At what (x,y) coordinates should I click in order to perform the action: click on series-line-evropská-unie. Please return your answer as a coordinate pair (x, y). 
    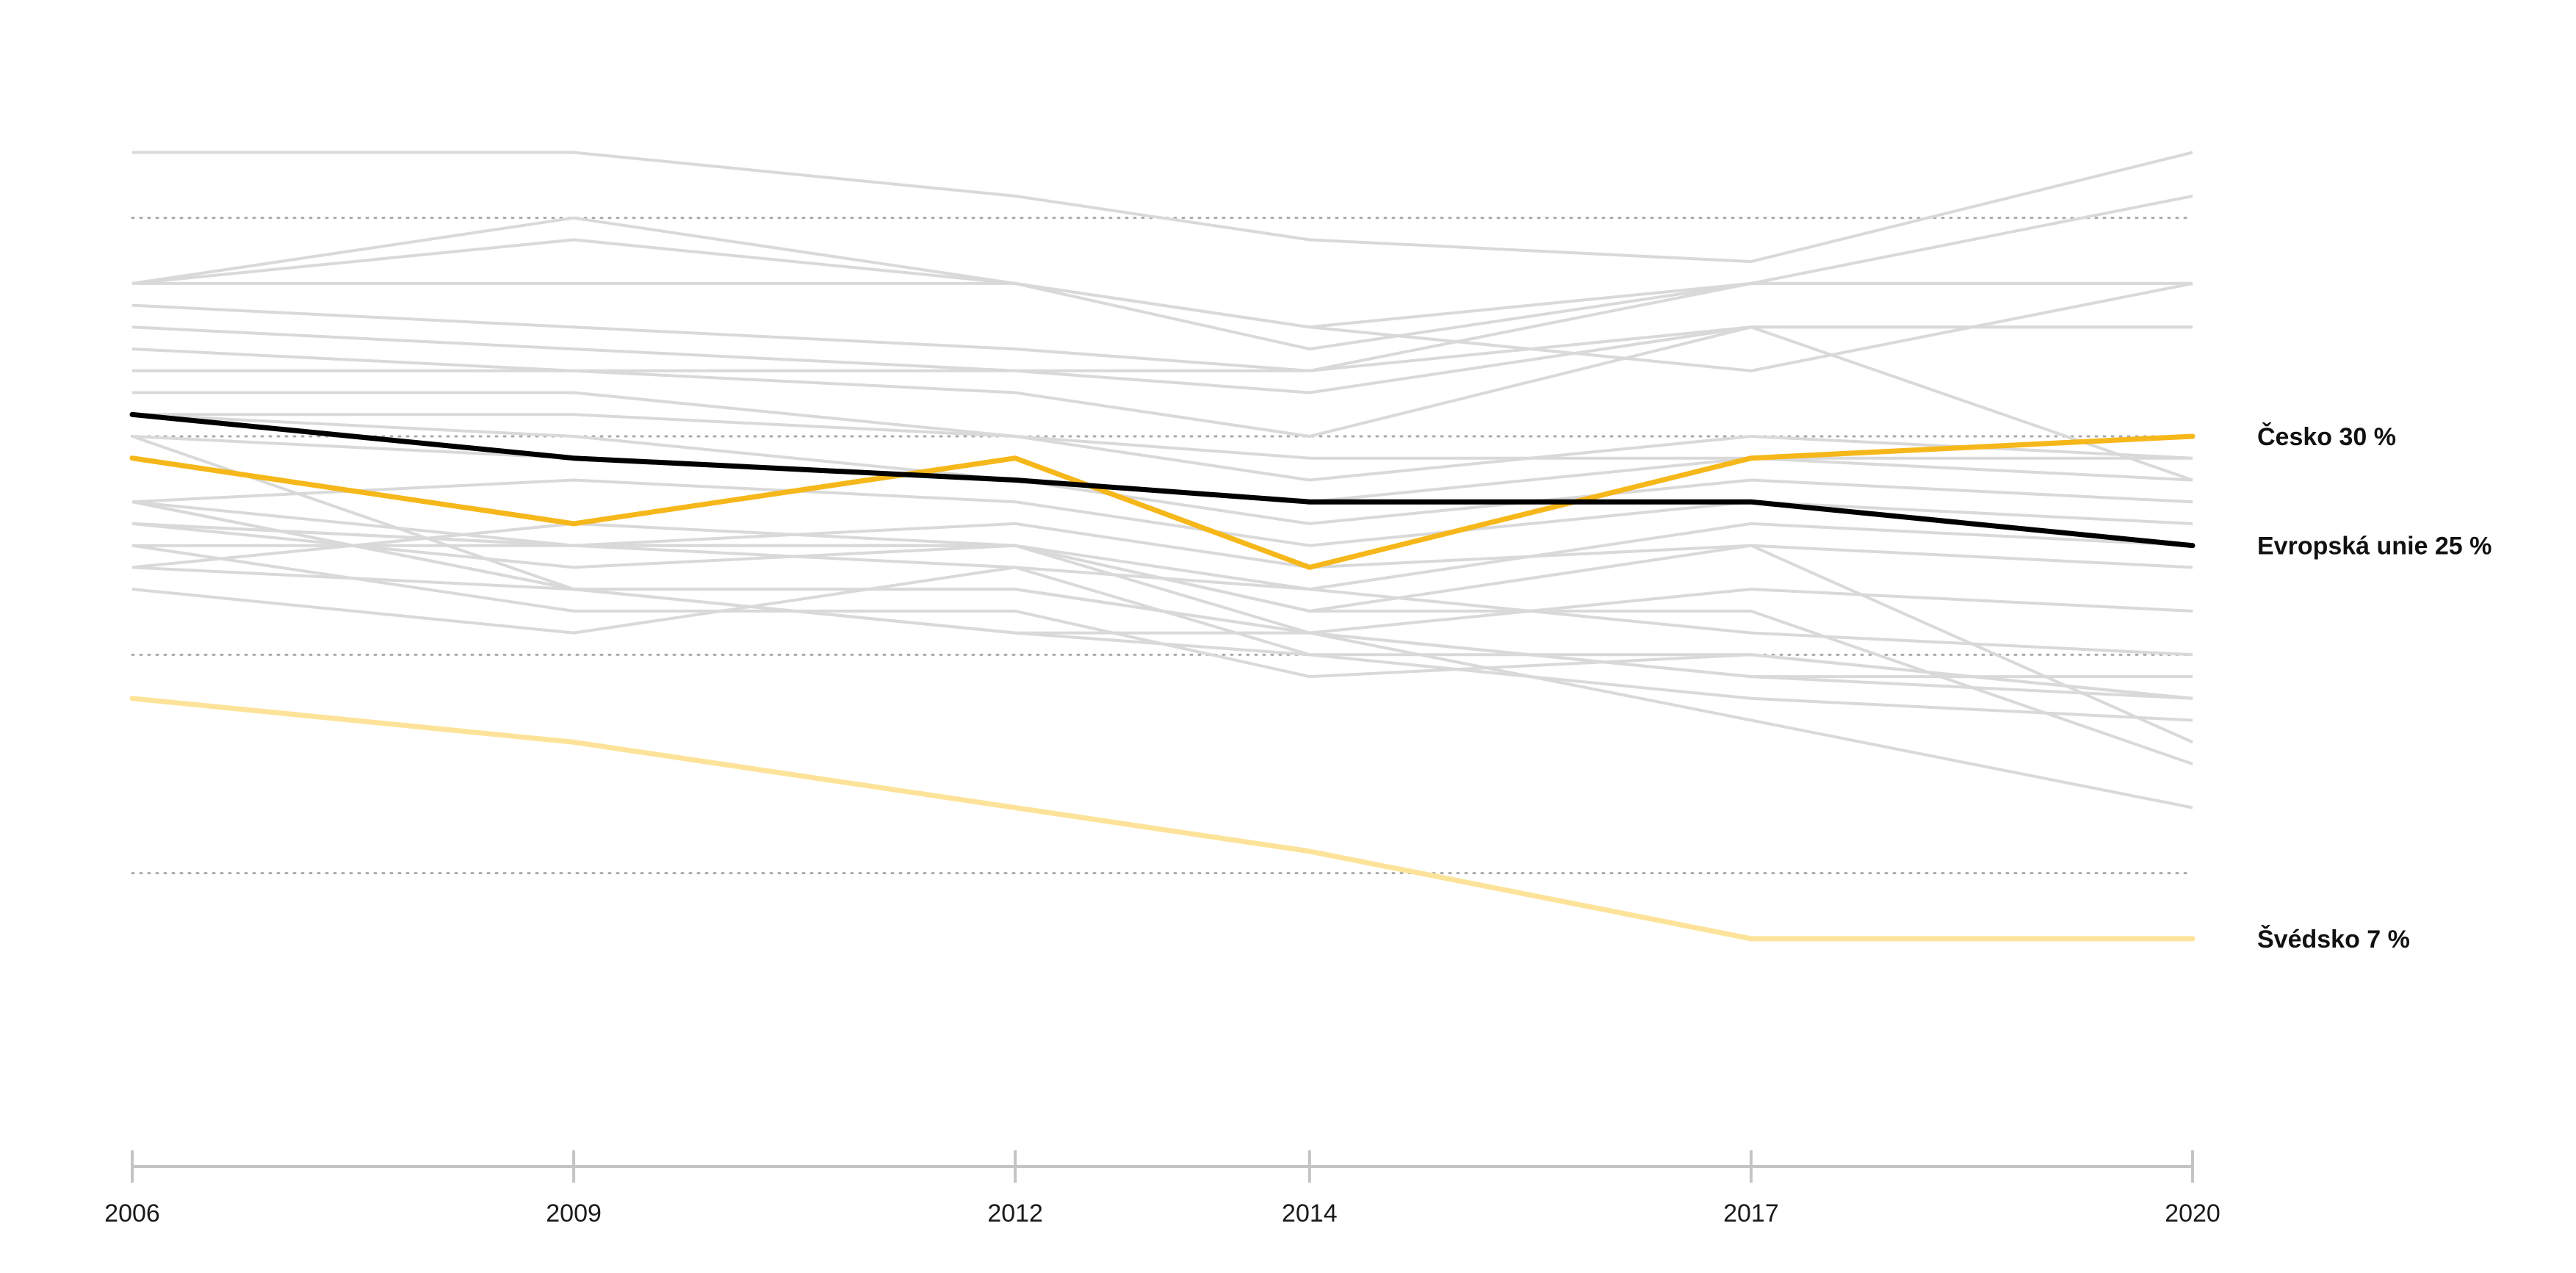
    Looking at the image, I should click on (1163, 480).